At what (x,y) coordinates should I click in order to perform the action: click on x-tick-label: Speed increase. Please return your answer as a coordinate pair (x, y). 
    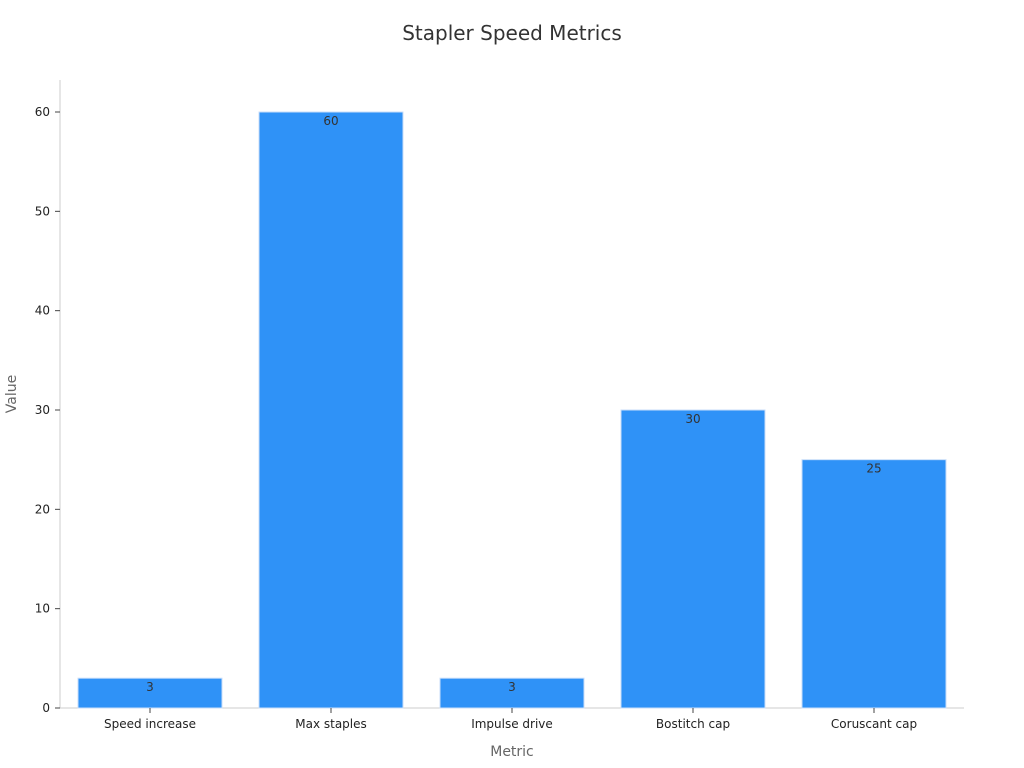
    Looking at the image, I should click on (150, 724).